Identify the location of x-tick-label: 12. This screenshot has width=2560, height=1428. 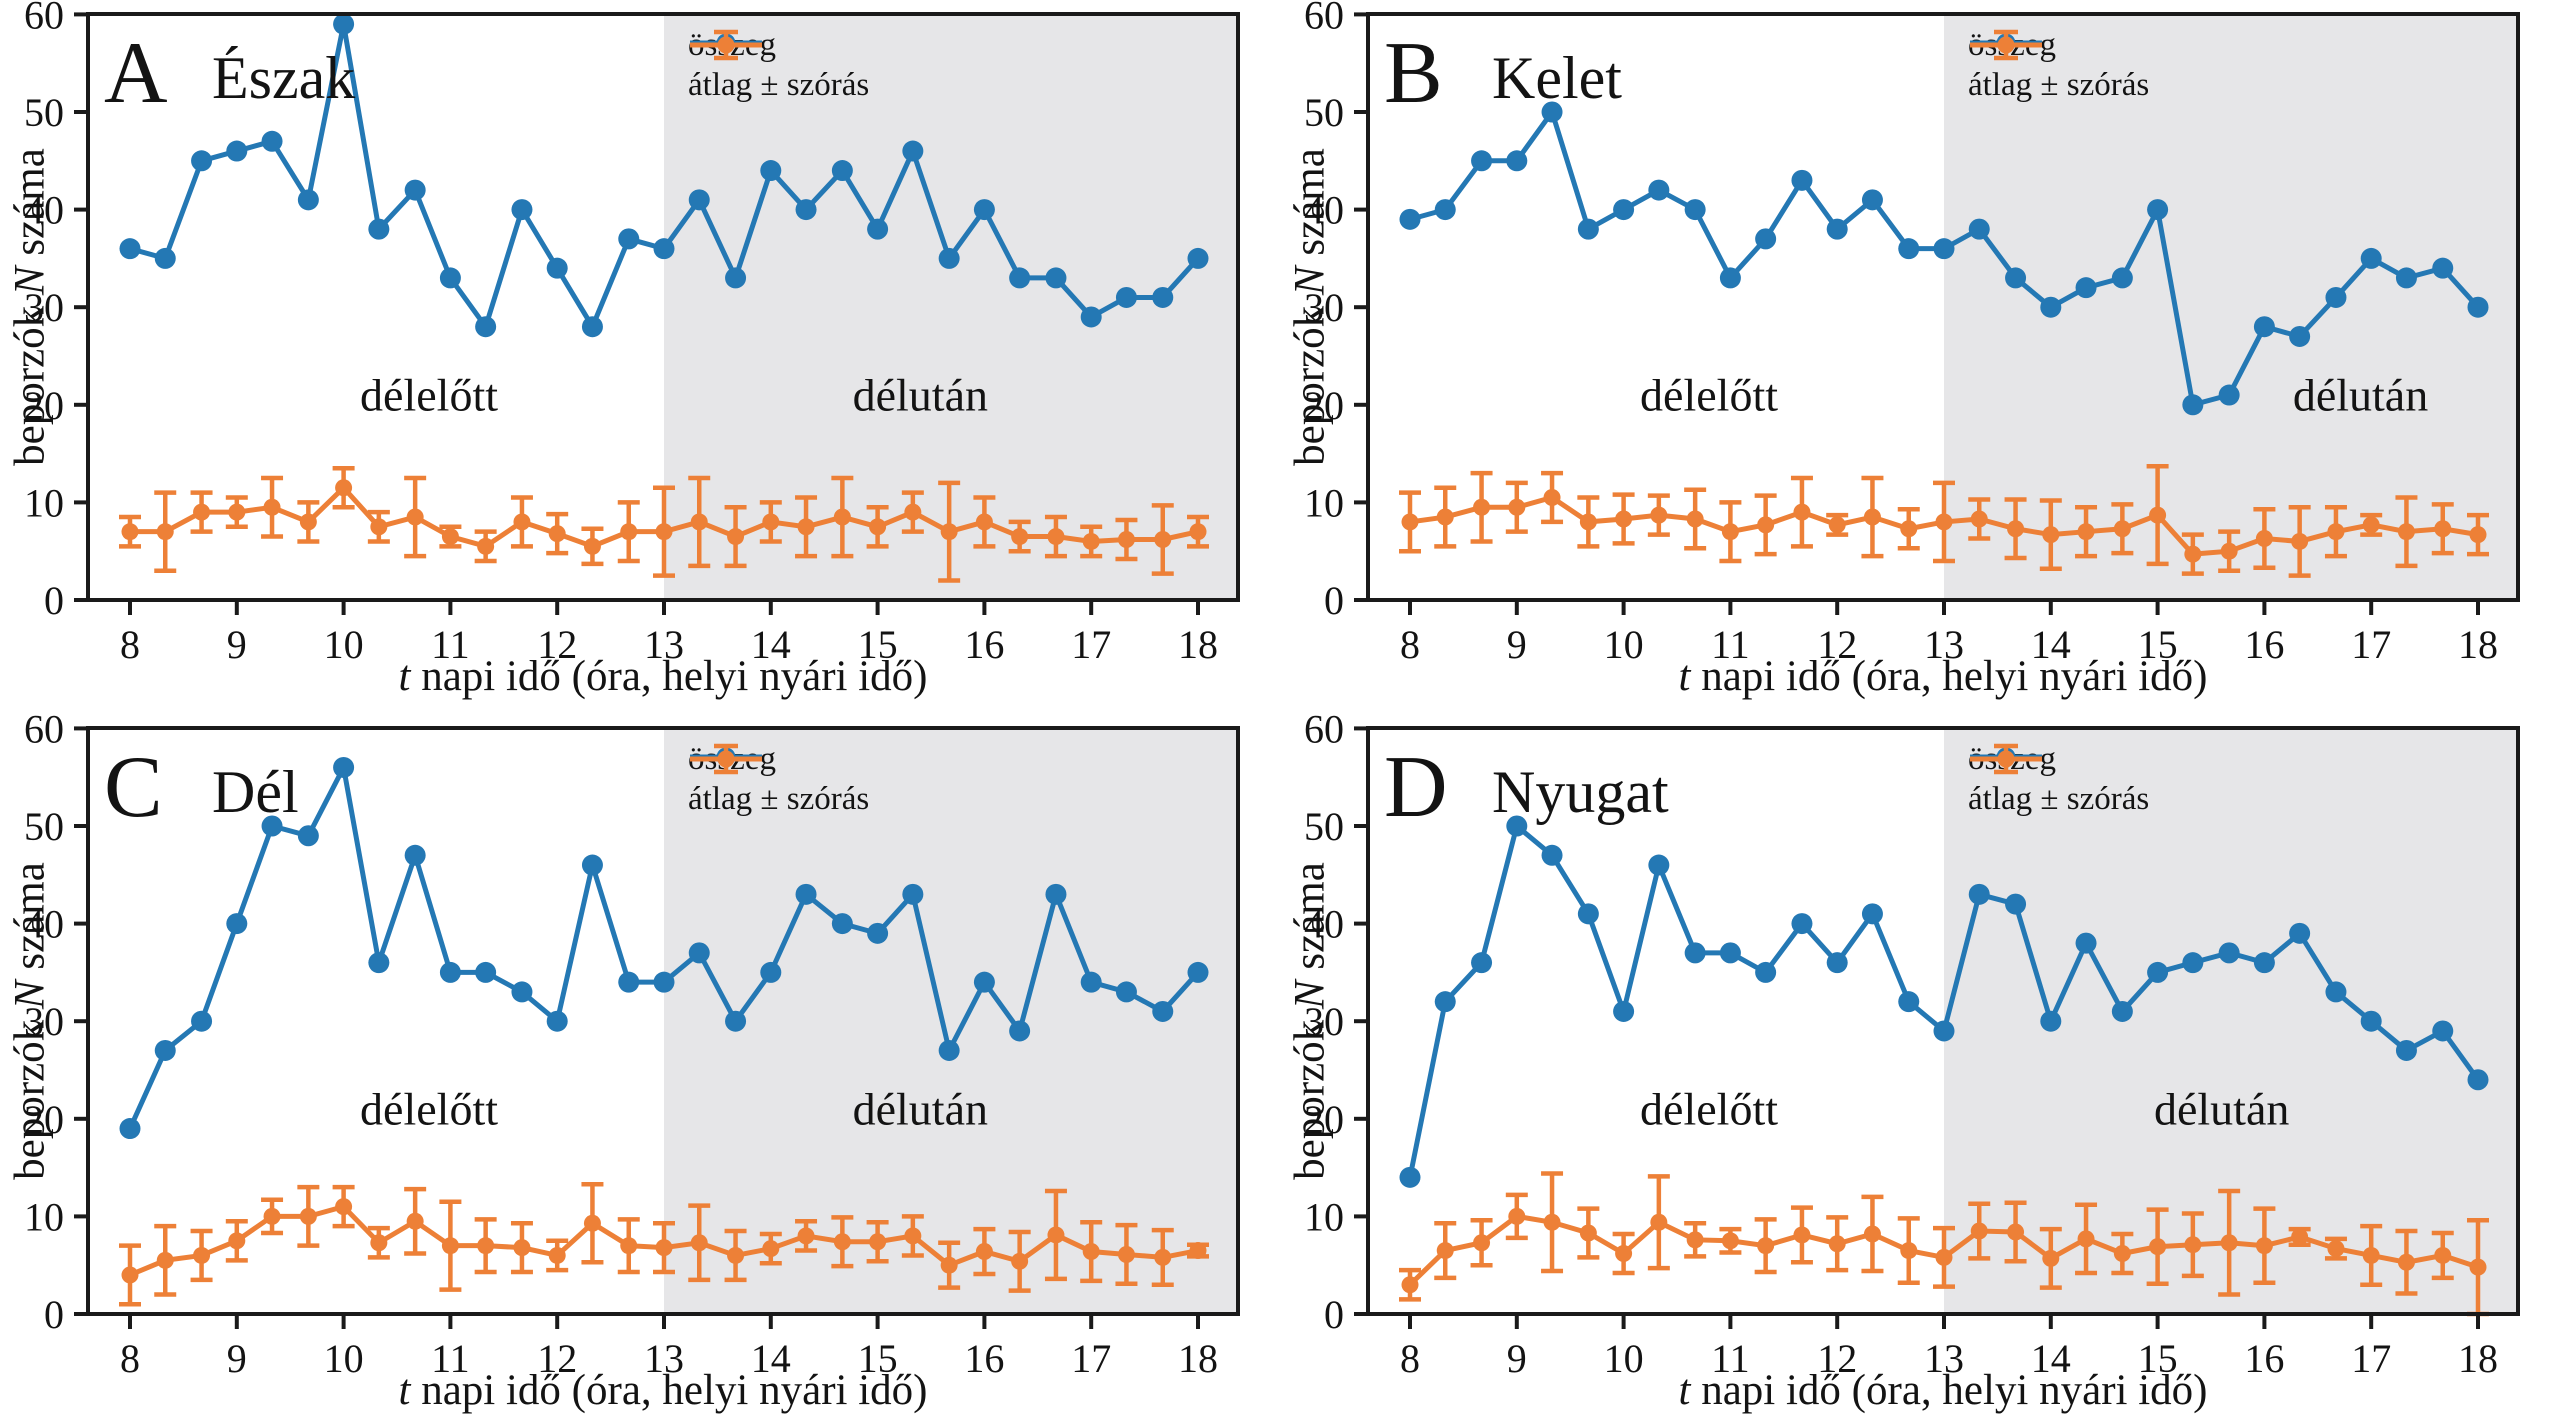
(557, 1358).